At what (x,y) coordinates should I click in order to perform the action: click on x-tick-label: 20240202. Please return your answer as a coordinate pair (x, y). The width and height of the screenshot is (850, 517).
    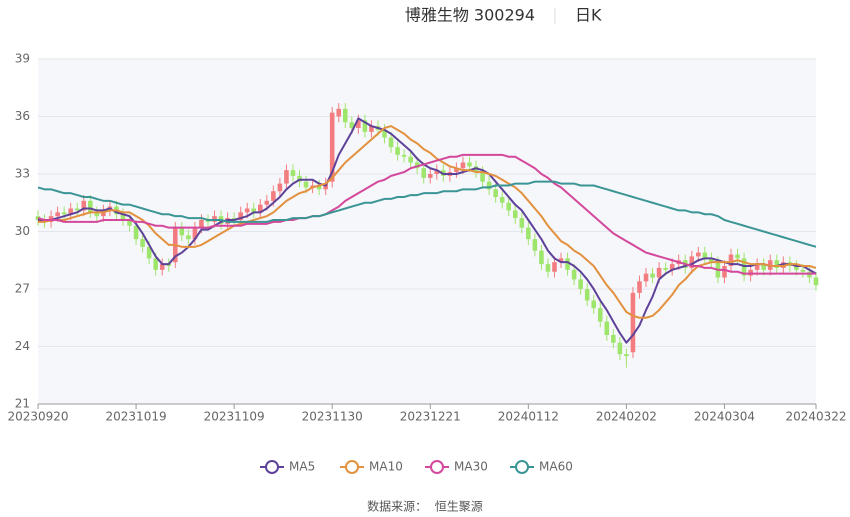
    Looking at the image, I should click on (626, 417).